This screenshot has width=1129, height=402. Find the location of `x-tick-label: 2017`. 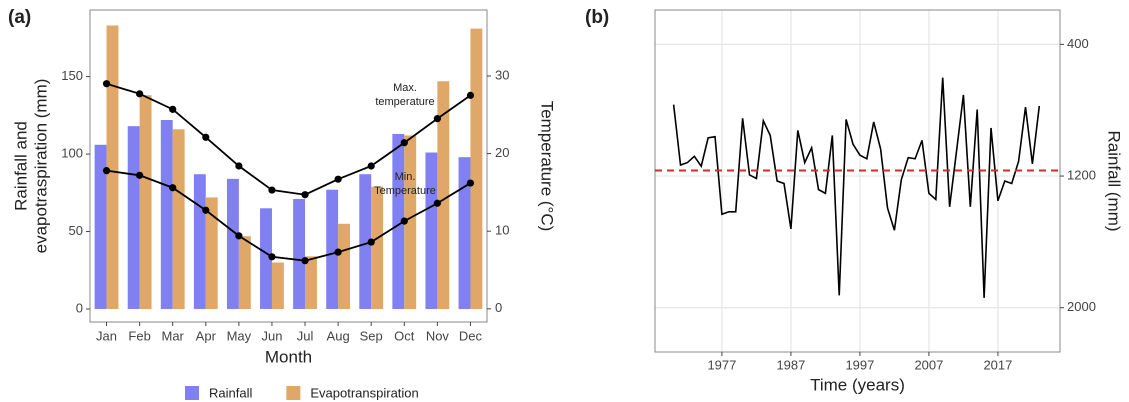

x-tick-label: 2017 is located at coordinates (997, 364).